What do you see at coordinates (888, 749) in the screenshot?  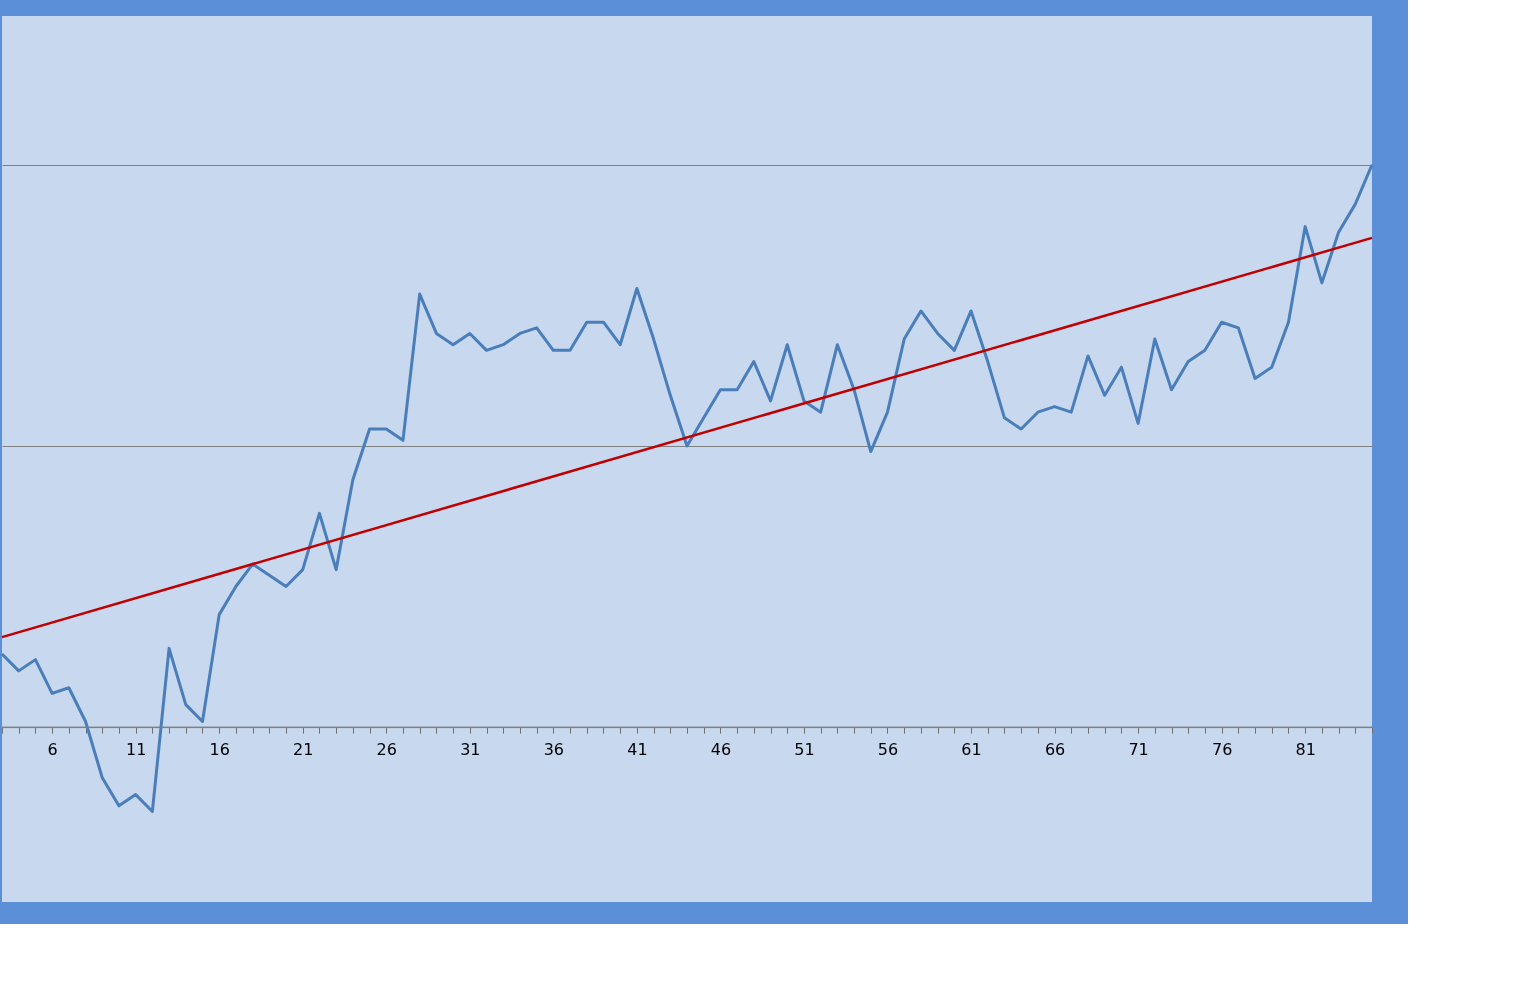 I see `x-tick-label: 56` at bounding box center [888, 749].